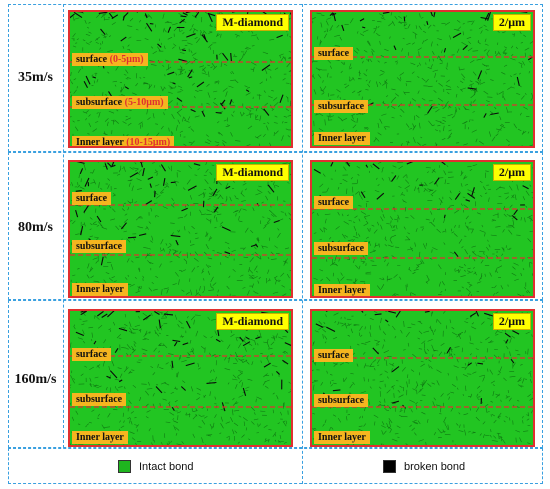  I want to click on panel-m-diamond-160: M-diamond surface subsurface Inner layer, so click(180, 378).